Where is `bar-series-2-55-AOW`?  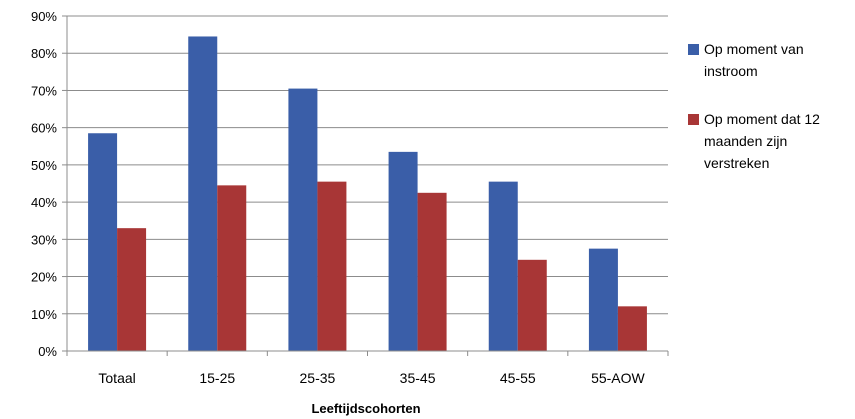 bar-series-2-55-AOW is located at coordinates (632, 328).